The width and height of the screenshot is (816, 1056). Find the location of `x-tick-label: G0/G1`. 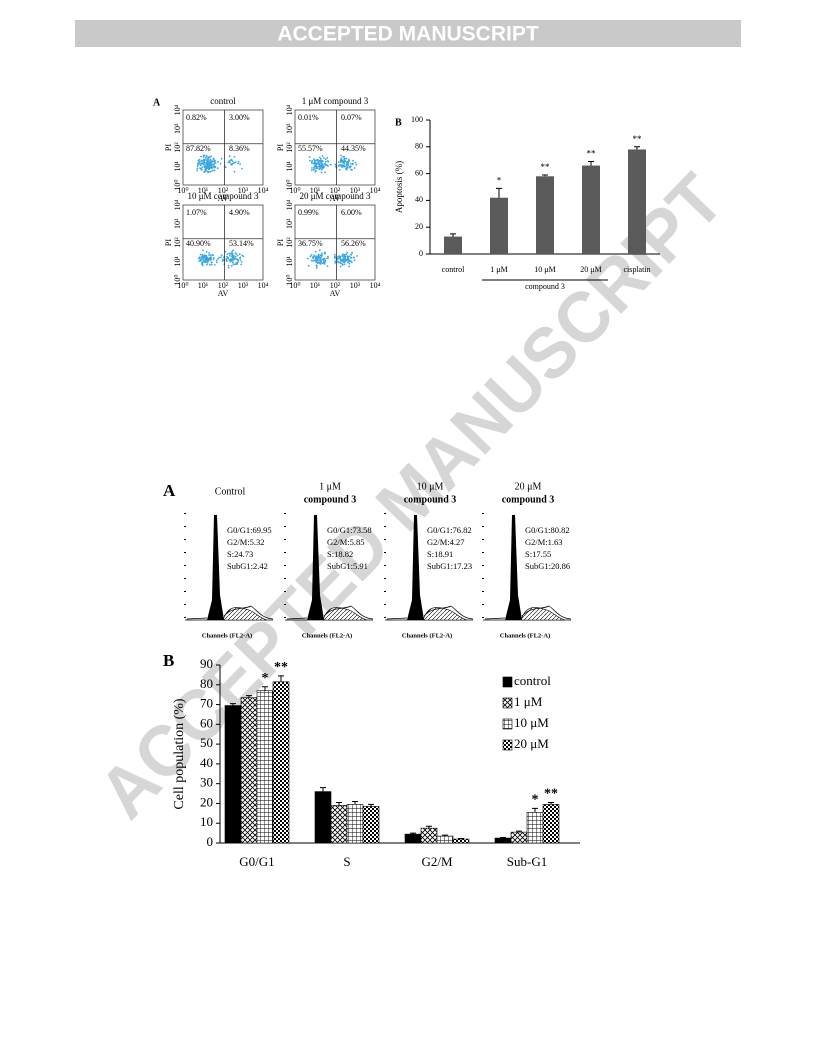

x-tick-label: G0/G1 is located at coordinates (256, 861).